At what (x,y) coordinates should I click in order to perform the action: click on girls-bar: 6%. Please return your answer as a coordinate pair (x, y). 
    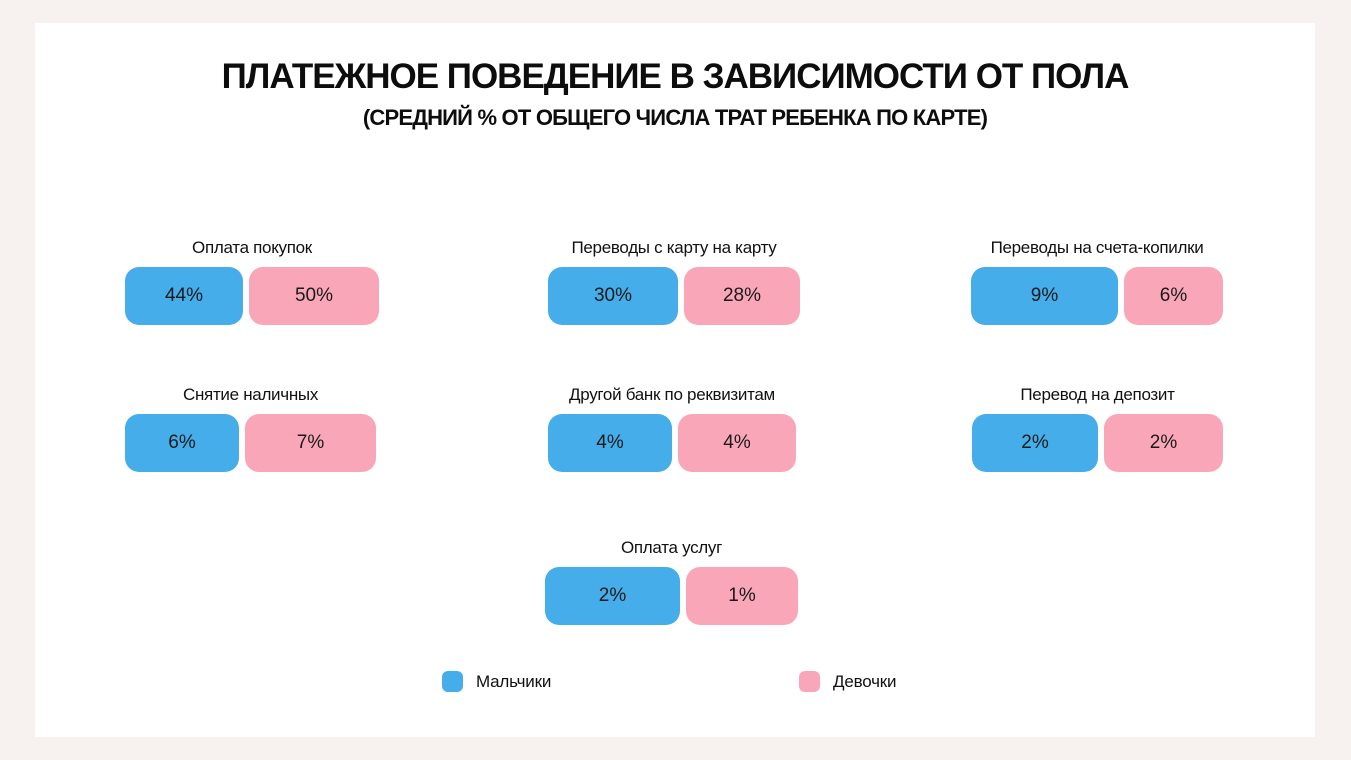
    Looking at the image, I should click on (1173, 296).